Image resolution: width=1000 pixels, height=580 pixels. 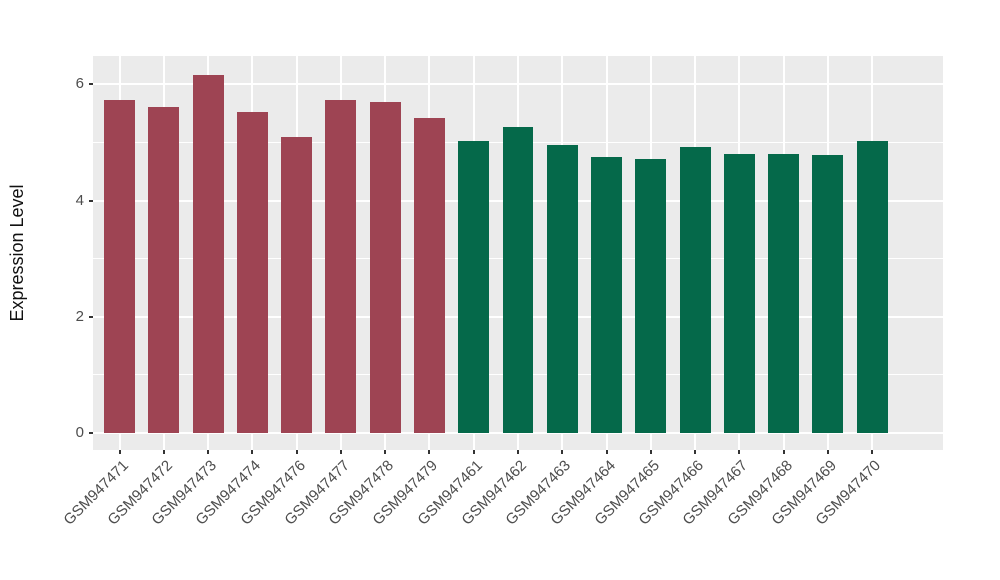 What do you see at coordinates (827, 452) in the screenshot?
I see `x-tick-mark-GSM947469` at bounding box center [827, 452].